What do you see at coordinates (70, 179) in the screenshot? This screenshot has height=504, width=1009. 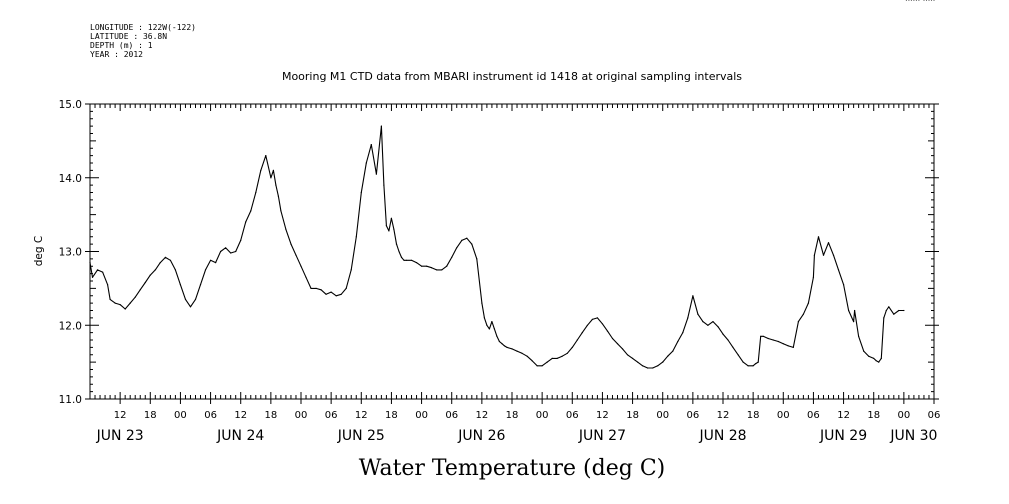 I see `y-tick-label: 14.0` at bounding box center [70, 179].